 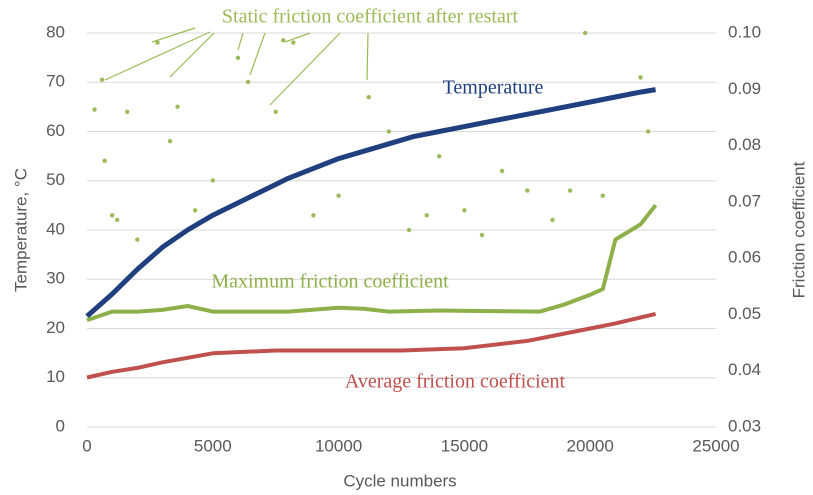 I want to click on series-label: Average friction coefficient, so click(x=455, y=382).